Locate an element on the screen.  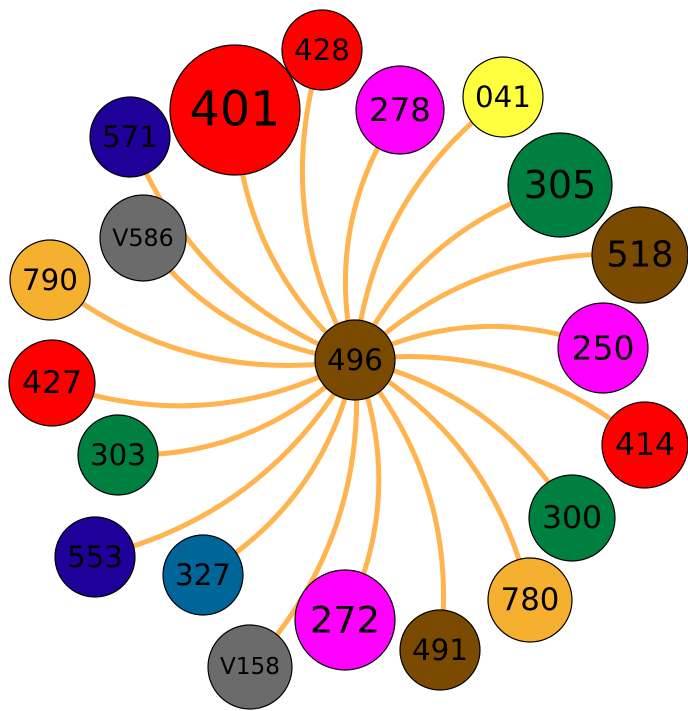
node-label: V158 is located at coordinates (250, 667).